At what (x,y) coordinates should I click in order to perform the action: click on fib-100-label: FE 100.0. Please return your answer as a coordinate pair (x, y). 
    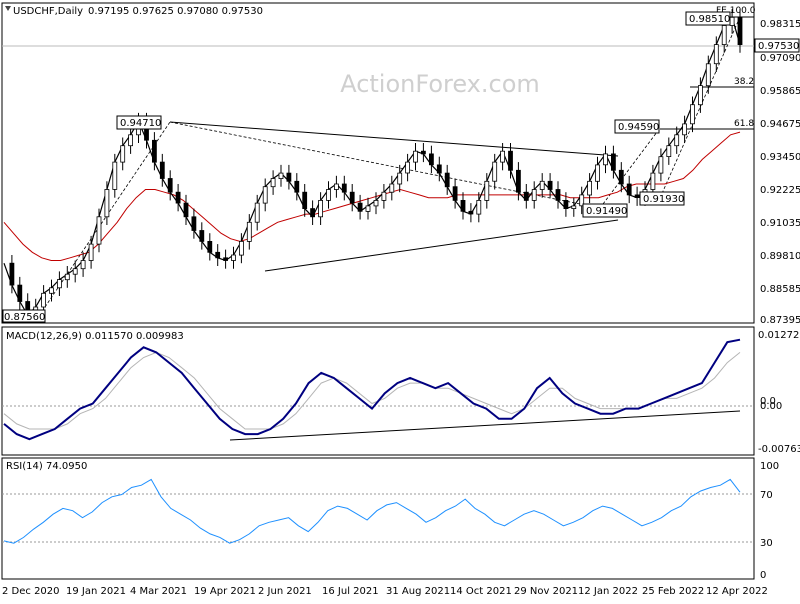
    Looking at the image, I should click on (736, 11).